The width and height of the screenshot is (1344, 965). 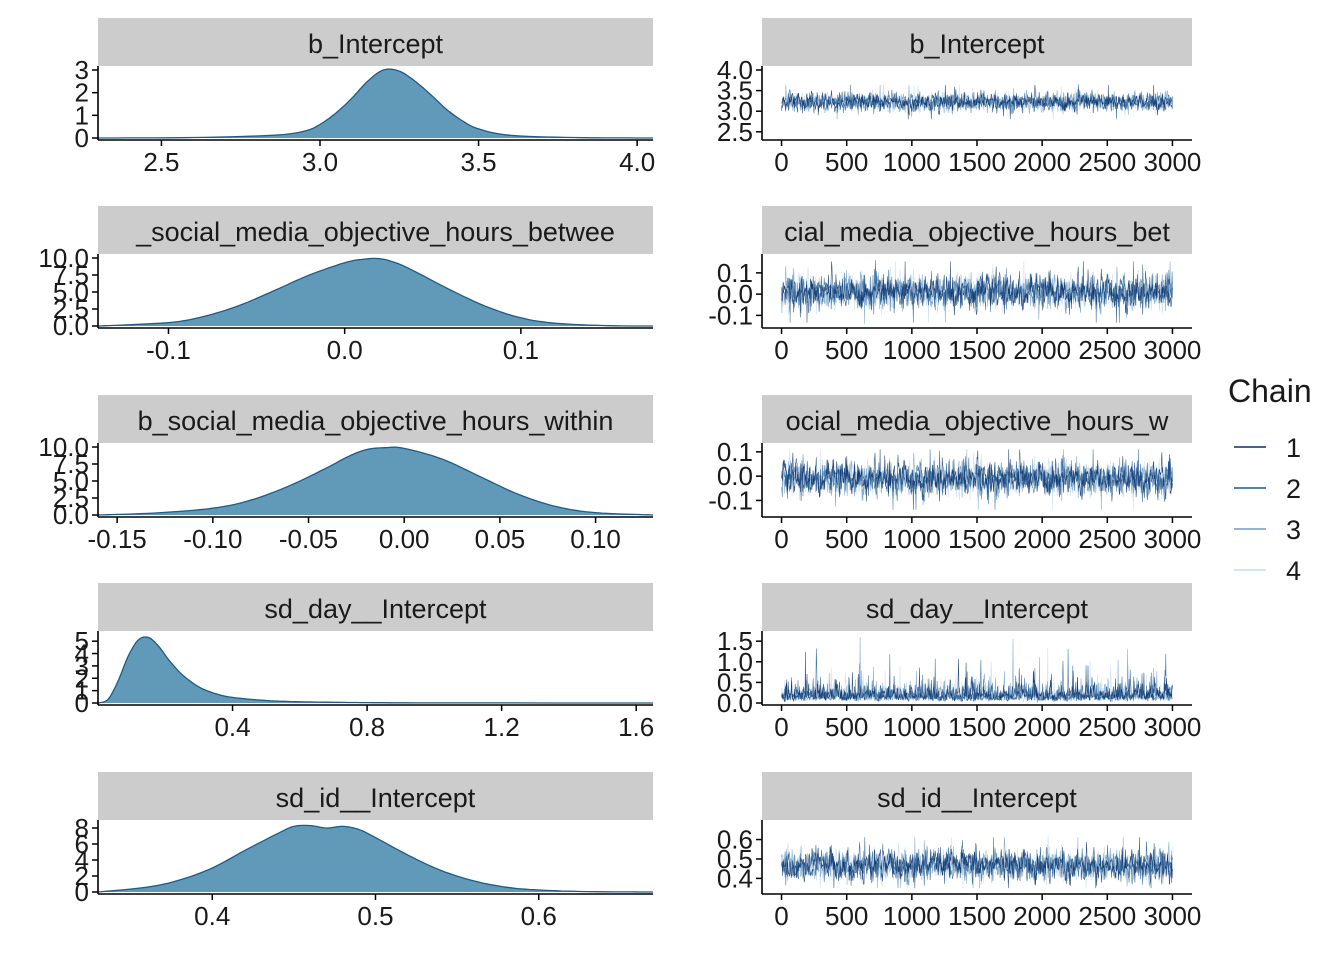 I want to click on y-tick-label: 3, so click(x=82, y=70).